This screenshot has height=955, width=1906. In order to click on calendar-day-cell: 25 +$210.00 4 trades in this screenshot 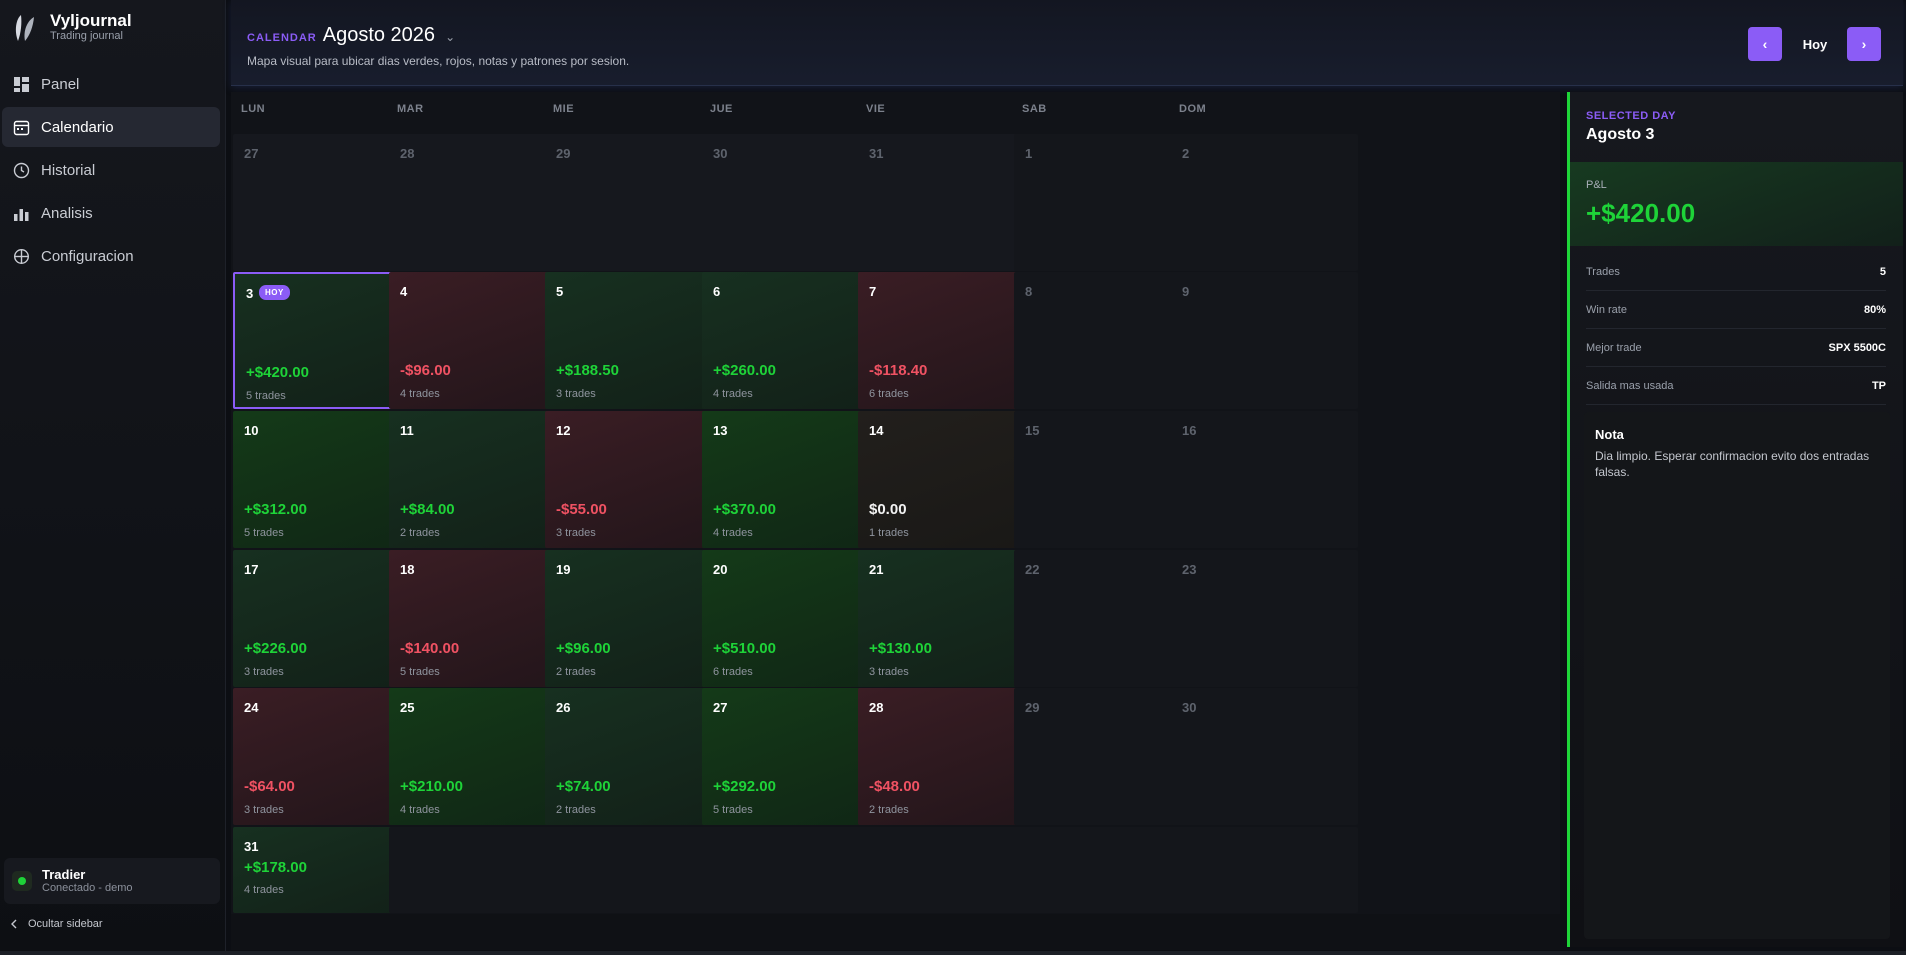, I will do `click(482, 756)`.